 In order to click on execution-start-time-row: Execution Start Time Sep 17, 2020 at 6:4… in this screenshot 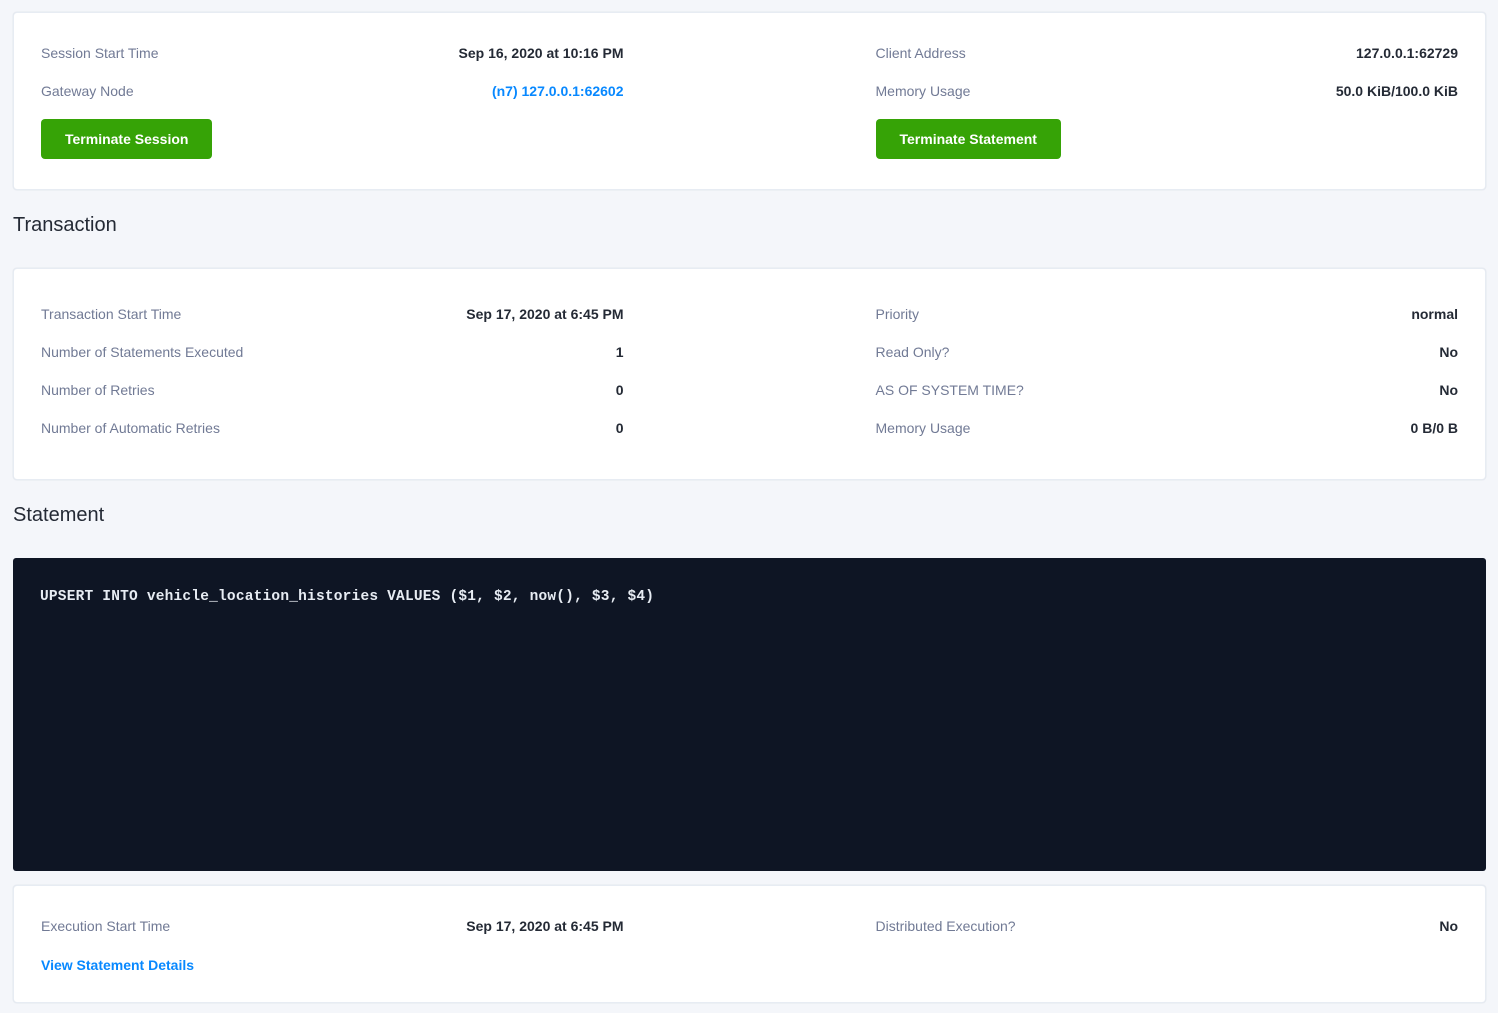, I will do `click(332, 926)`.